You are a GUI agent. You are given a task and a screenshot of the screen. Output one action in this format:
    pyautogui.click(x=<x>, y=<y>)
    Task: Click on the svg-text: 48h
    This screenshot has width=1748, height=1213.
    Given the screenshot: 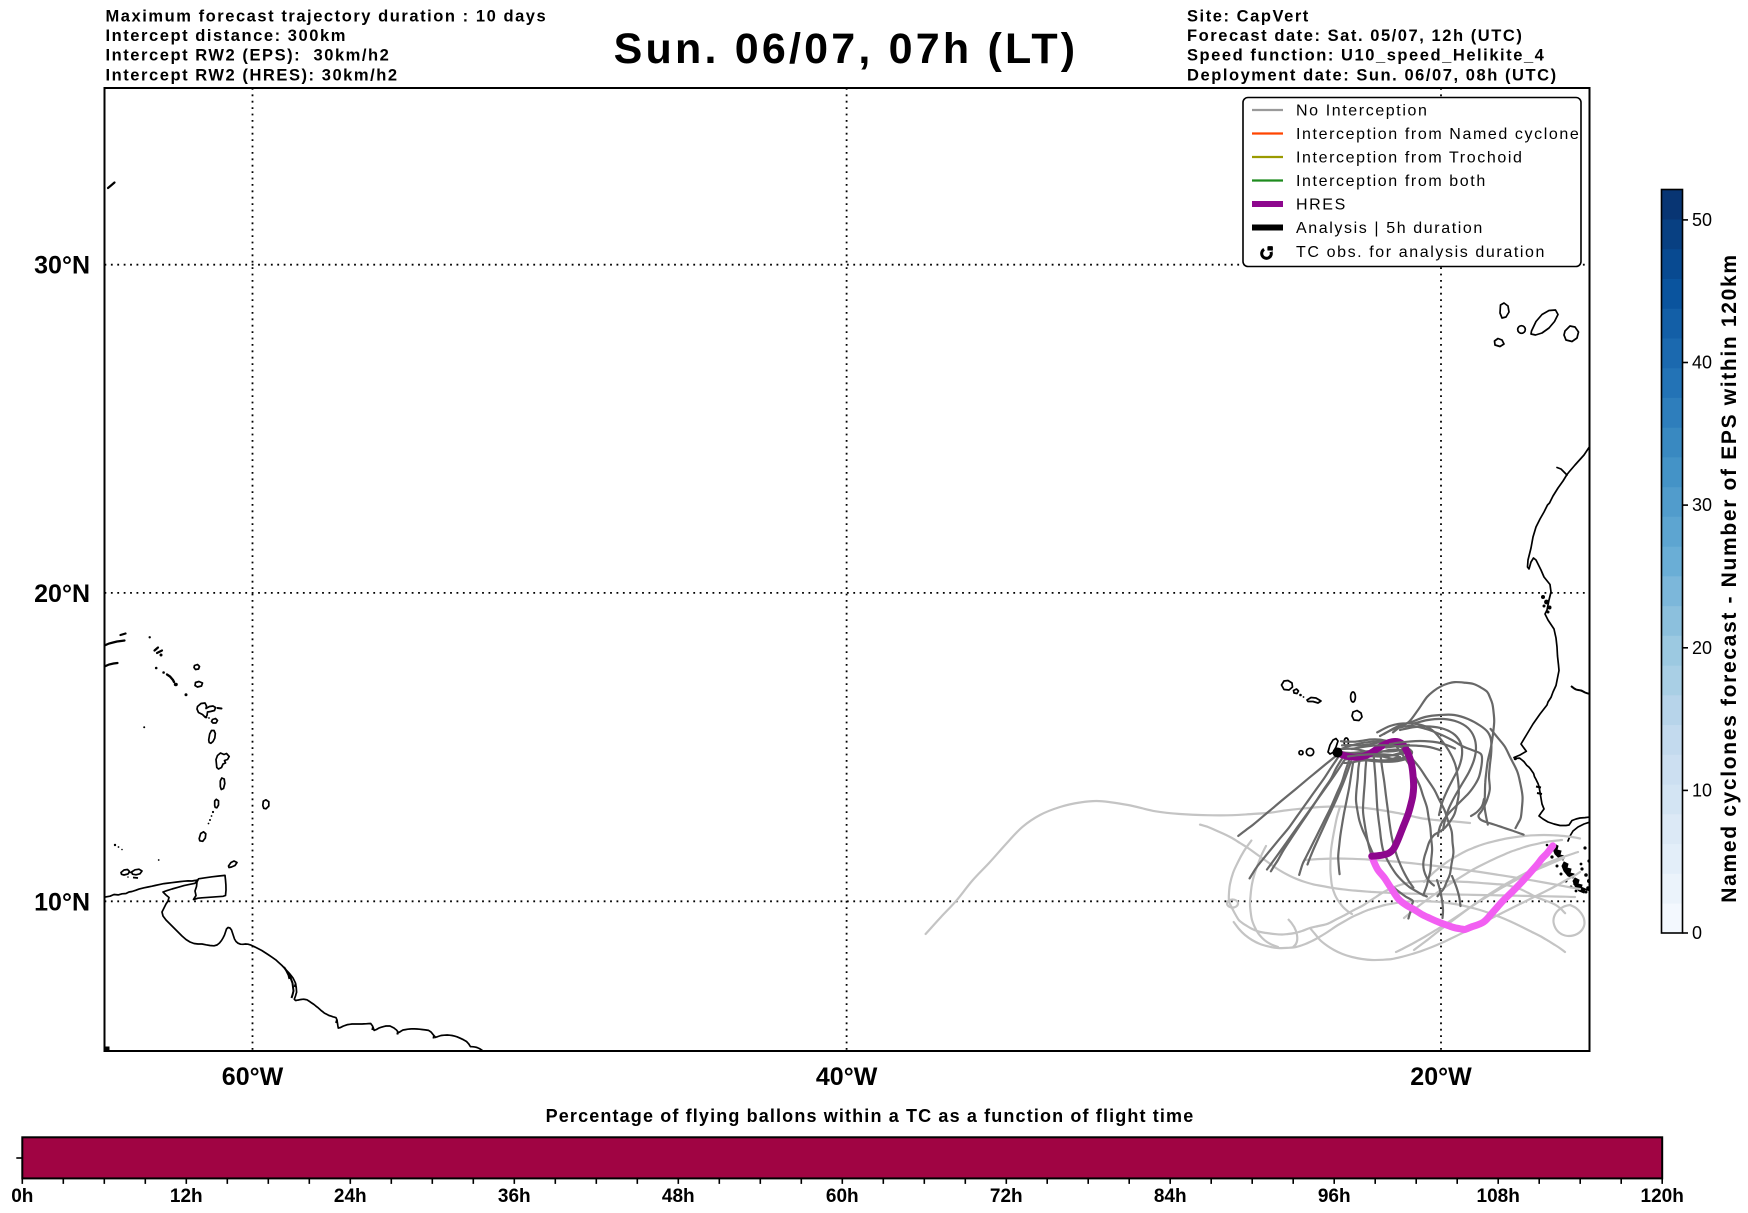 What is the action you would take?
    pyautogui.click(x=678, y=1196)
    